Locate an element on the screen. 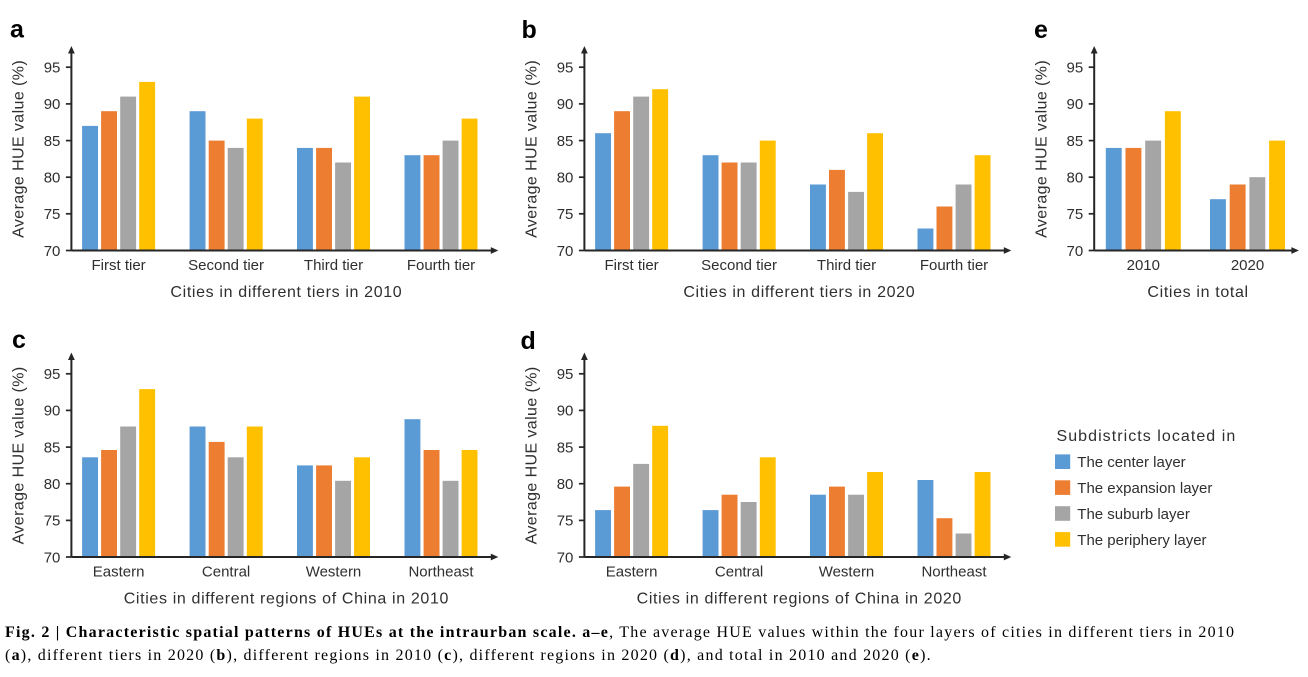  svg-text: d is located at coordinates (528, 341).